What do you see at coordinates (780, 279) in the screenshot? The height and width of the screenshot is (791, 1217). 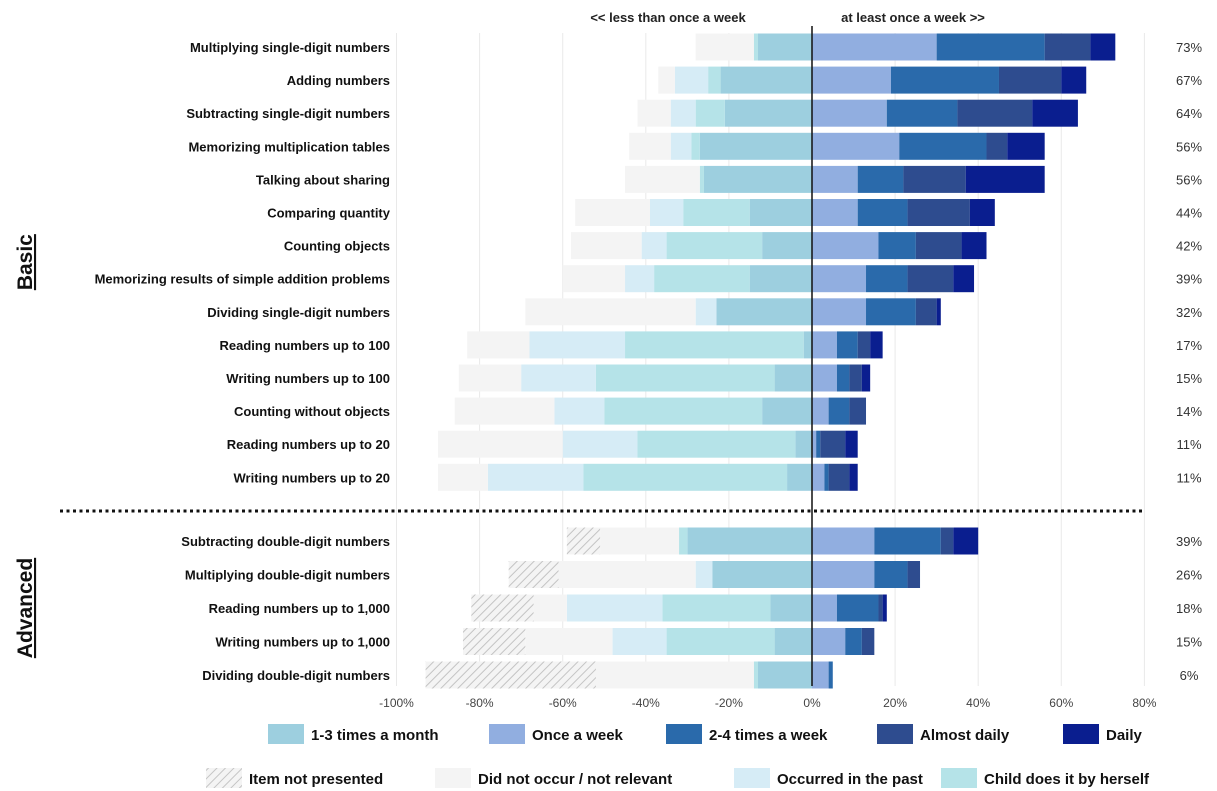 I see `bar-1-3-times-a-month-memorizing-results-of-simple-addition-problems` at bounding box center [780, 279].